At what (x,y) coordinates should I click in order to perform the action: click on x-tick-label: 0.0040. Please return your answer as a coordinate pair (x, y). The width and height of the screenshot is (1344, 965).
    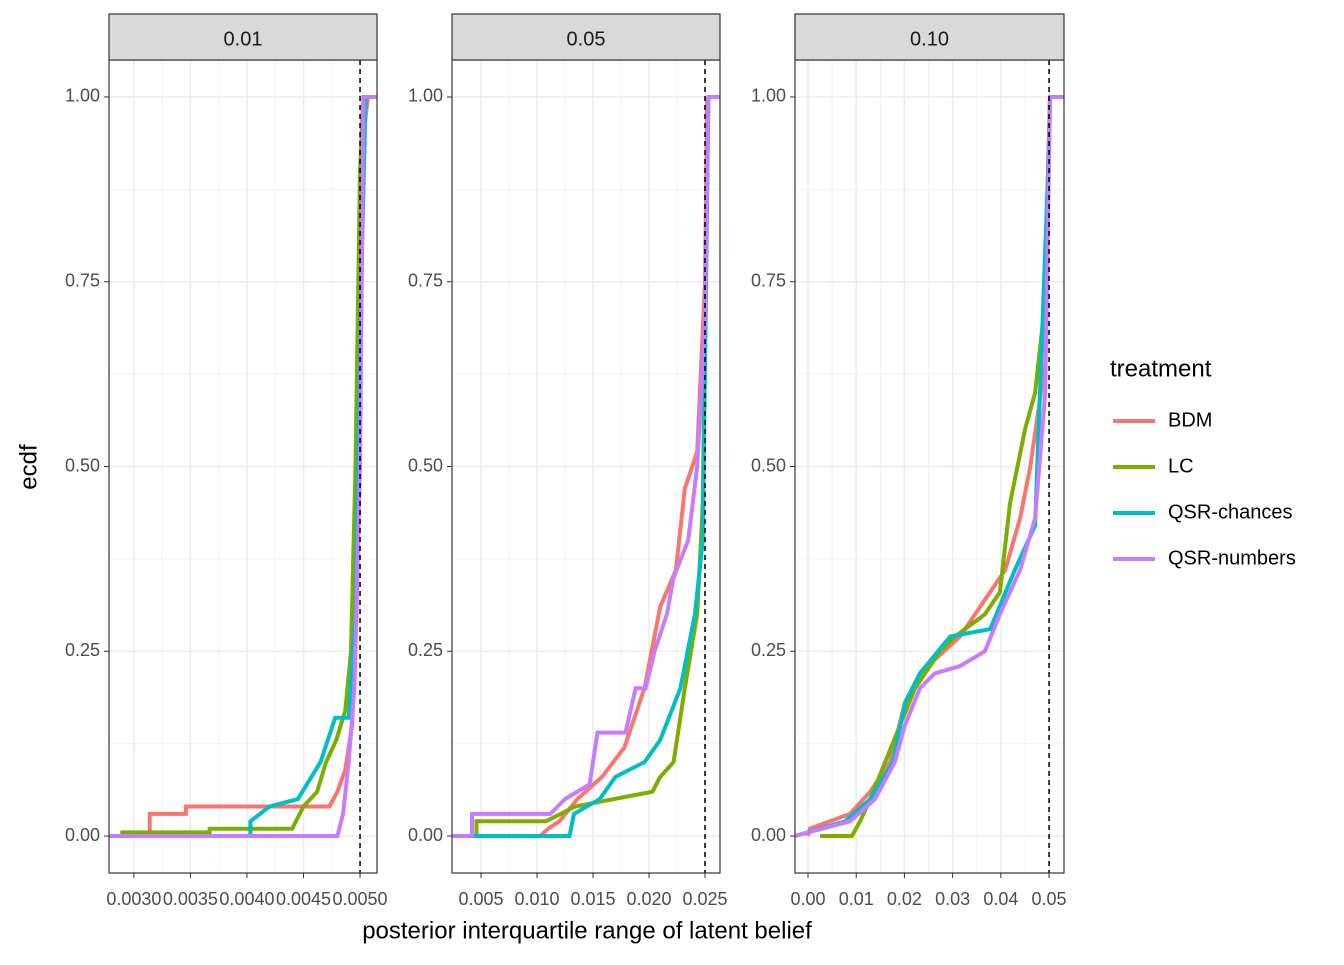
    Looking at the image, I should click on (246, 899).